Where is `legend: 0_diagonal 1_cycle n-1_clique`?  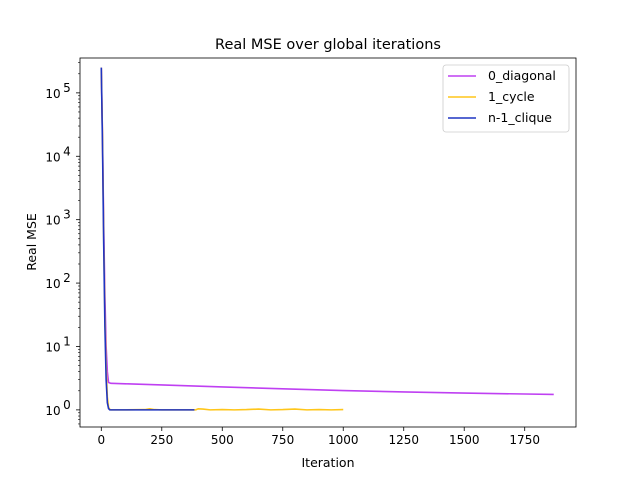 legend: 0_diagonal 1_cycle n-1_clique is located at coordinates (506, 98).